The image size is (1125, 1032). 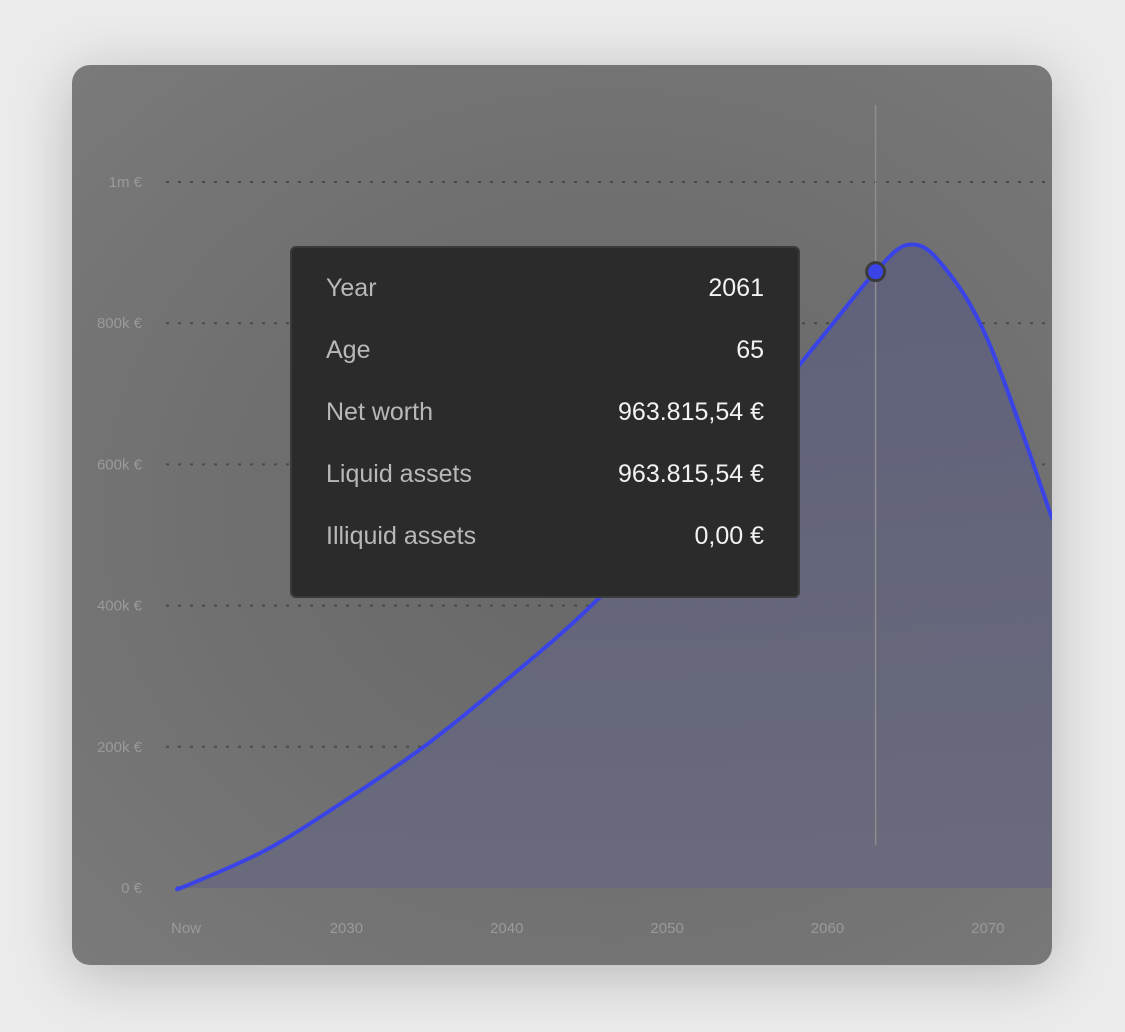 What do you see at coordinates (120, 606) in the screenshot?
I see `y-tick-label: 400k €` at bounding box center [120, 606].